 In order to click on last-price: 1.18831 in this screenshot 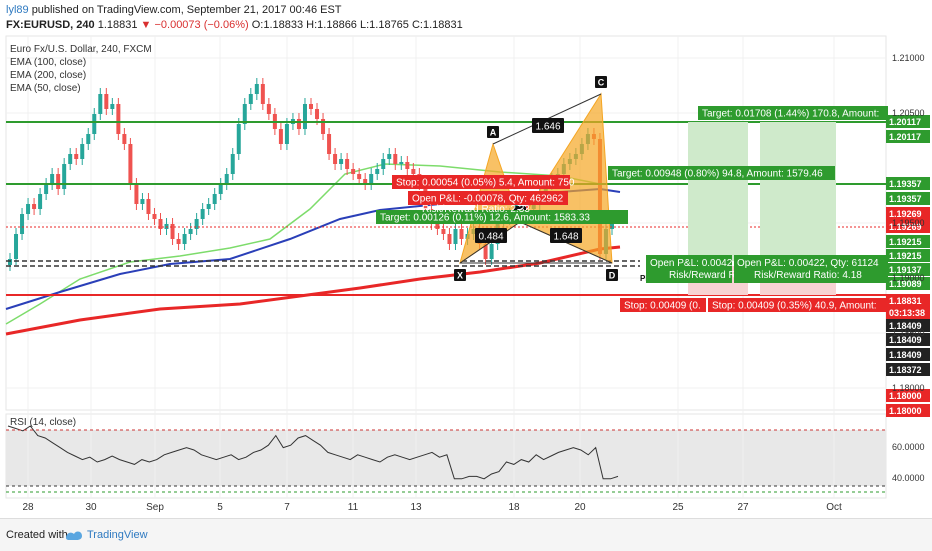, I will do `click(118, 25)`.